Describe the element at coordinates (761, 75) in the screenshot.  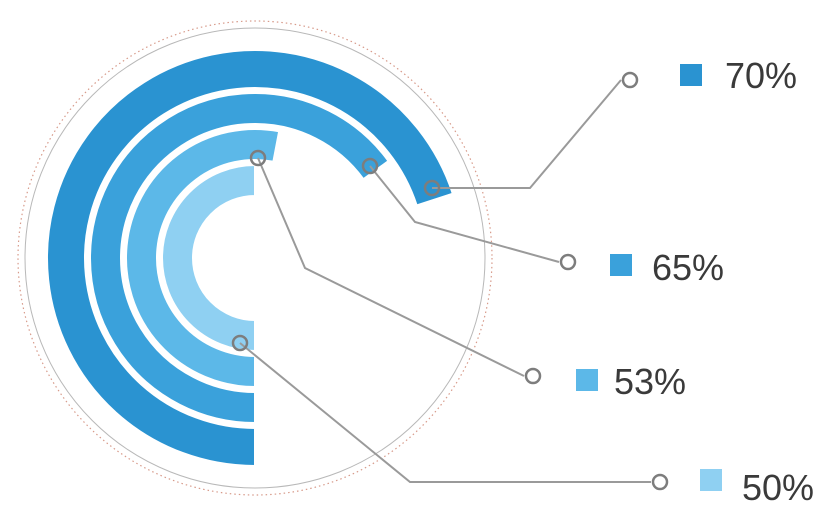
I see `value-label-1: 70%` at that location.